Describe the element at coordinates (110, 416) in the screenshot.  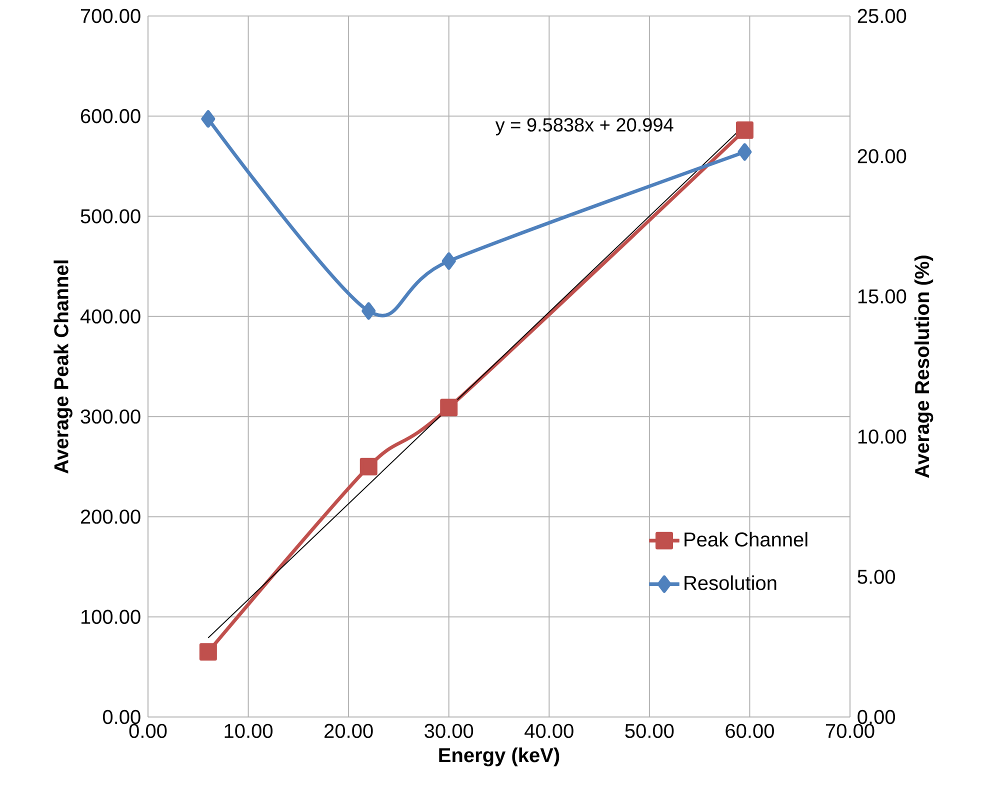
I see `y-tick-label: 300.00` at that location.